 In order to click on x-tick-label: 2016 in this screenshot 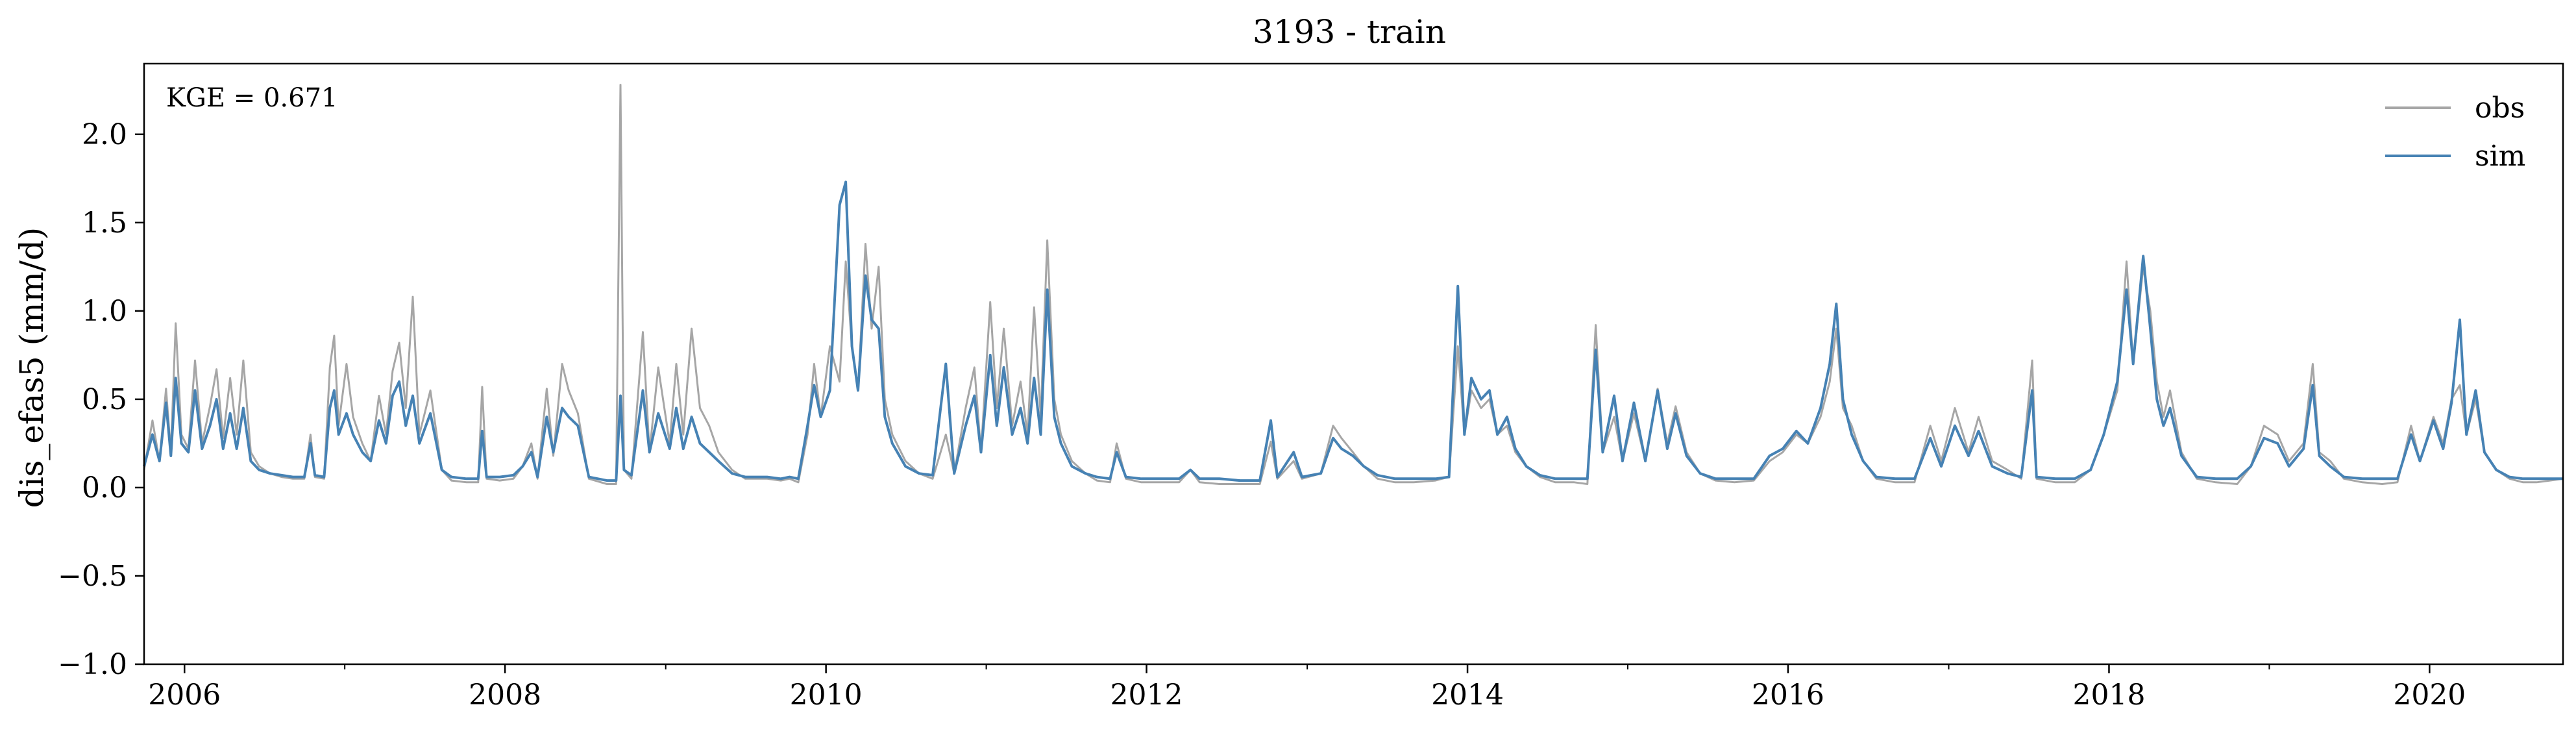, I will do `click(1788, 695)`.